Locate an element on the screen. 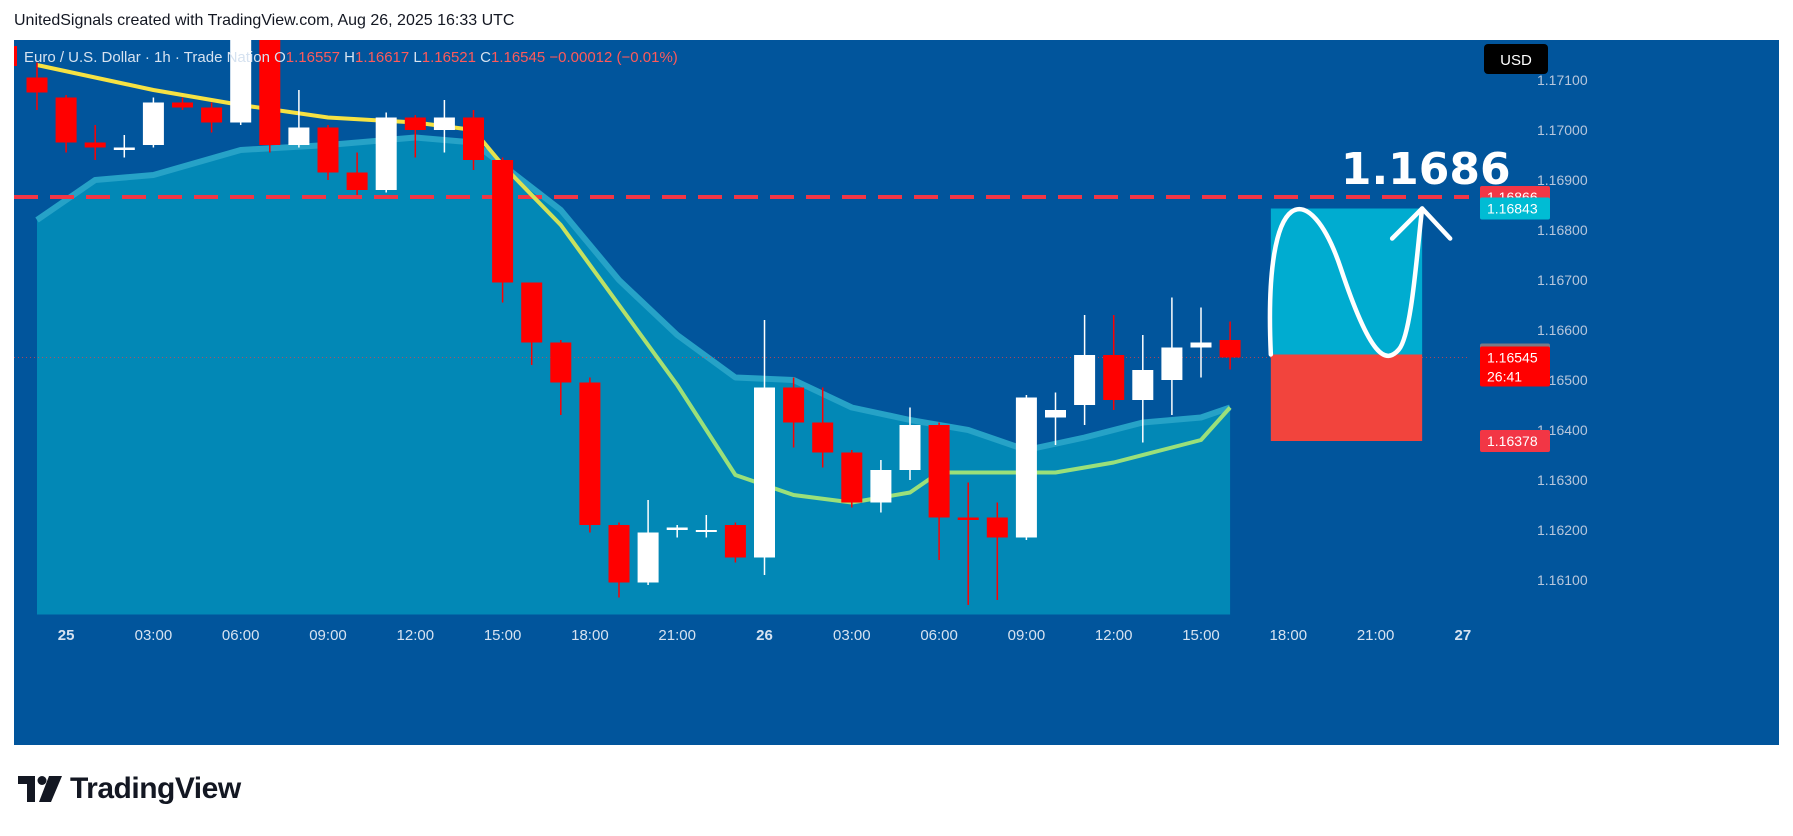  price-axis-tick: 1.17000 is located at coordinates (1562, 130).